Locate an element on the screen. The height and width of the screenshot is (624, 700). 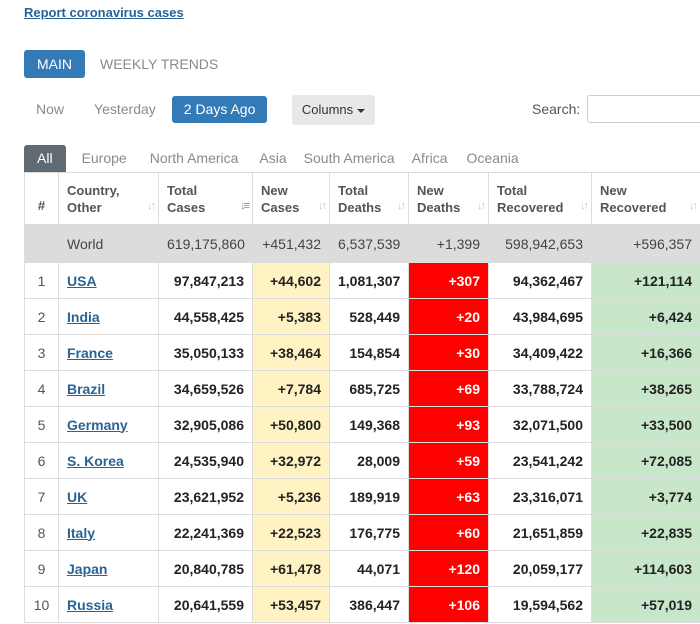
new-cases-cell: +38,464 is located at coordinates (291, 352).